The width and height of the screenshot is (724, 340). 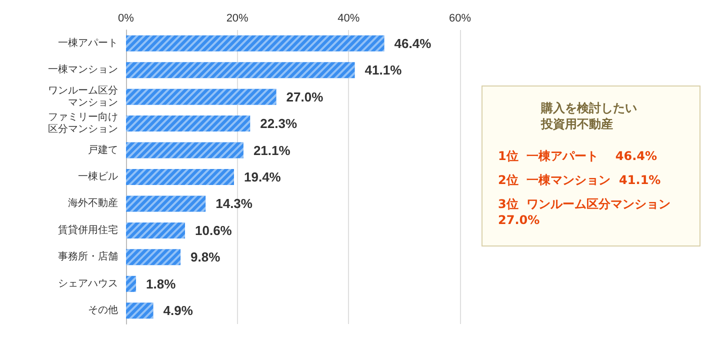 What do you see at coordinates (413, 43) in the screenshot?
I see `data-label: 46.4%` at bounding box center [413, 43].